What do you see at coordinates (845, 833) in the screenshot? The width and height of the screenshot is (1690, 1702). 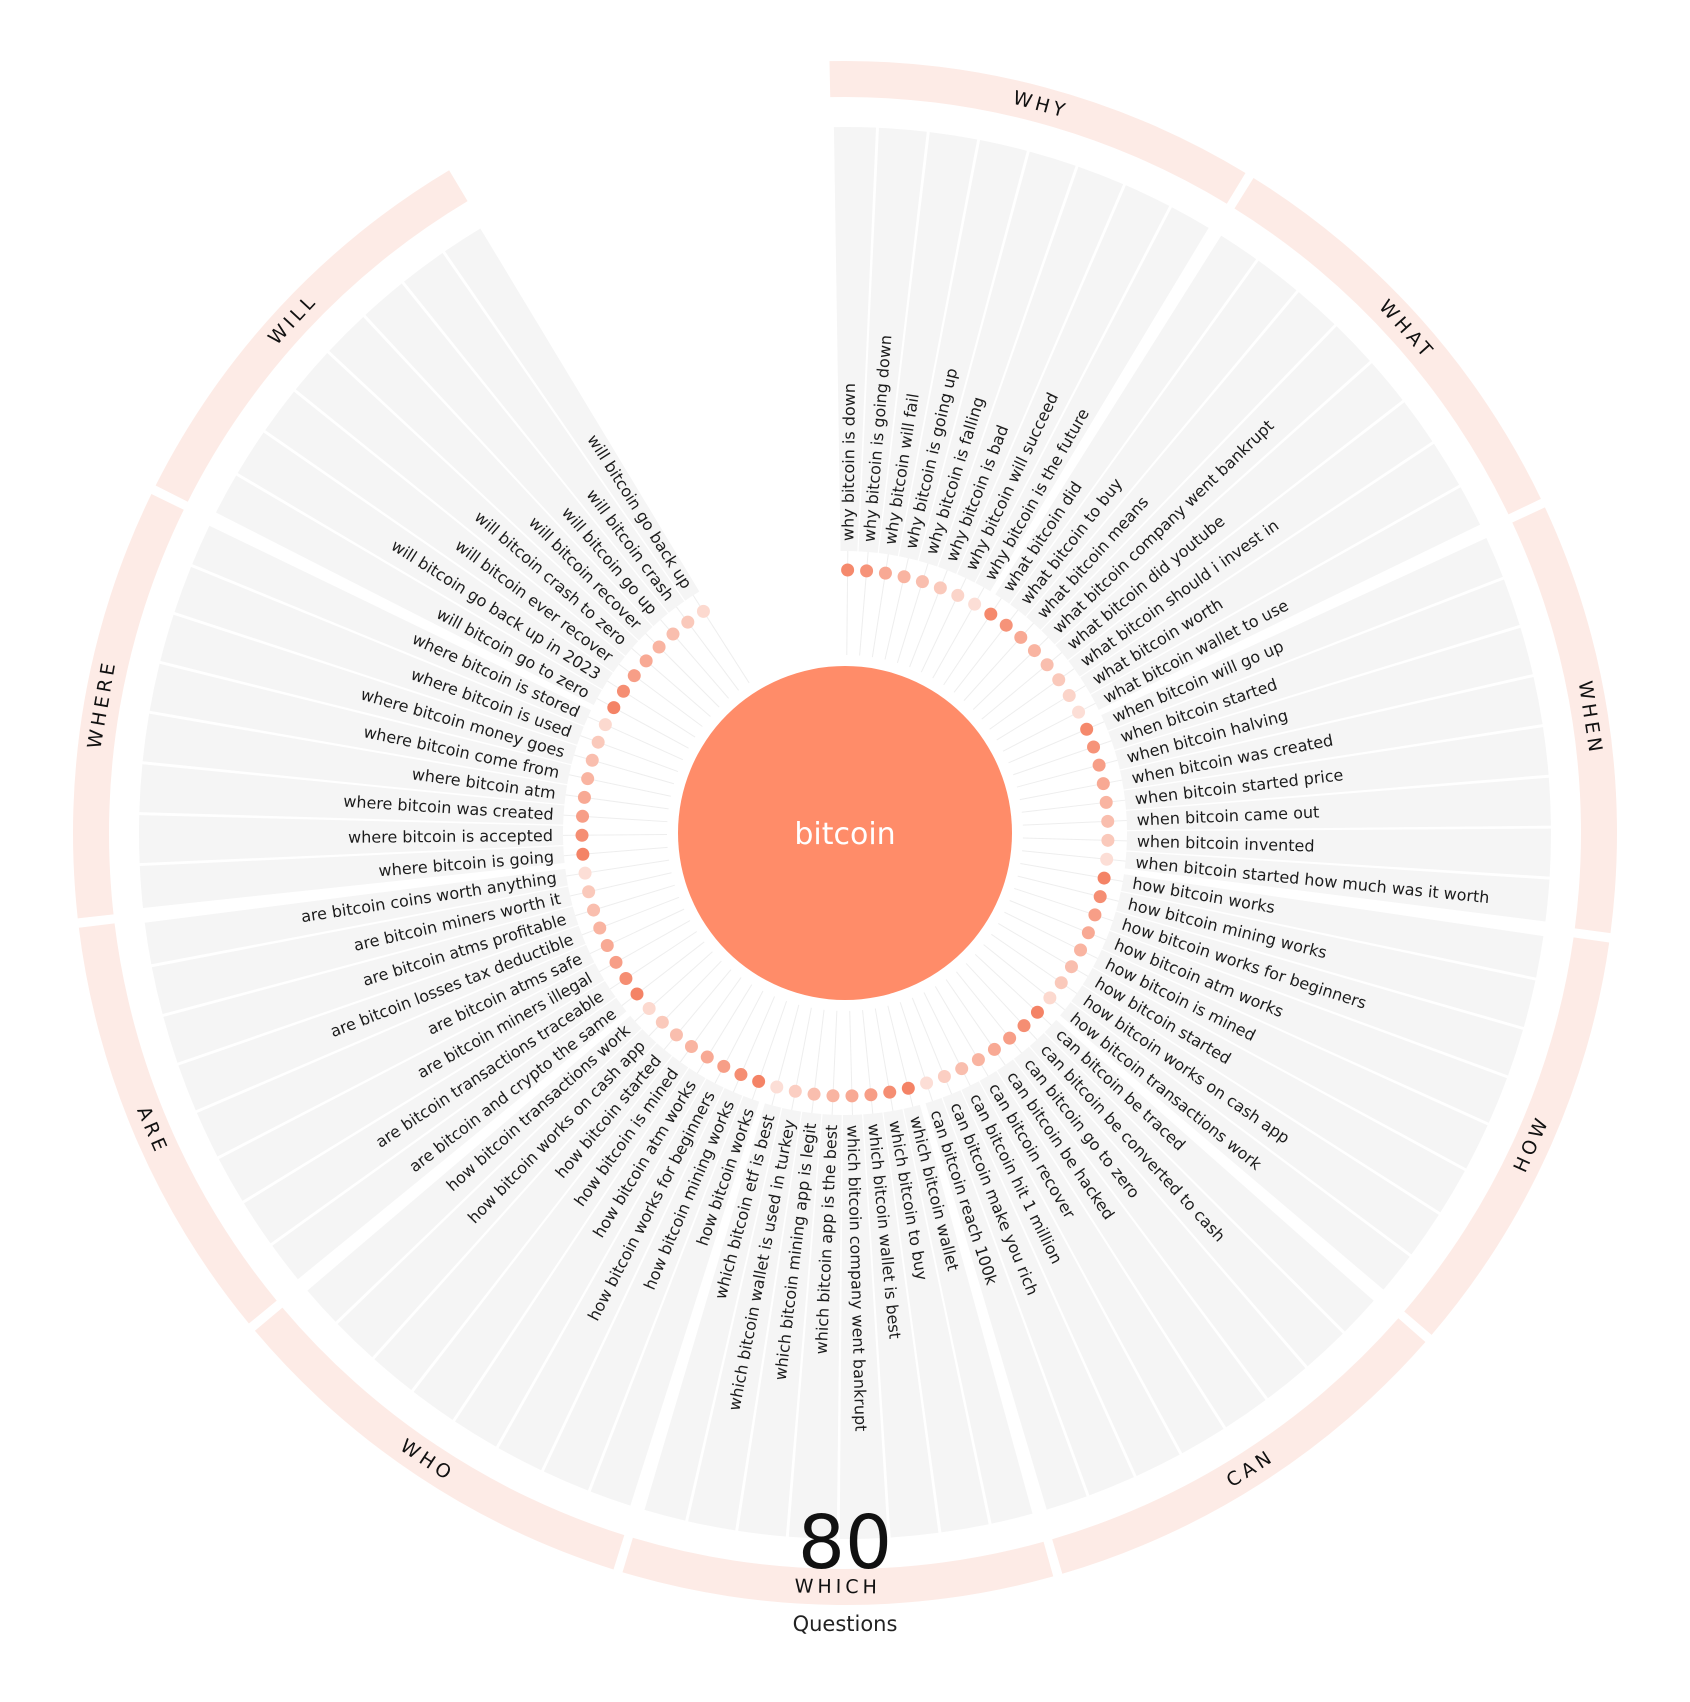 I see `center-keyword-circle` at bounding box center [845, 833].